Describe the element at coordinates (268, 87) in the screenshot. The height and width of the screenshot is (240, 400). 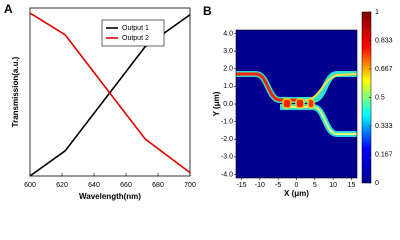
I see `waveguide-core` at that location.